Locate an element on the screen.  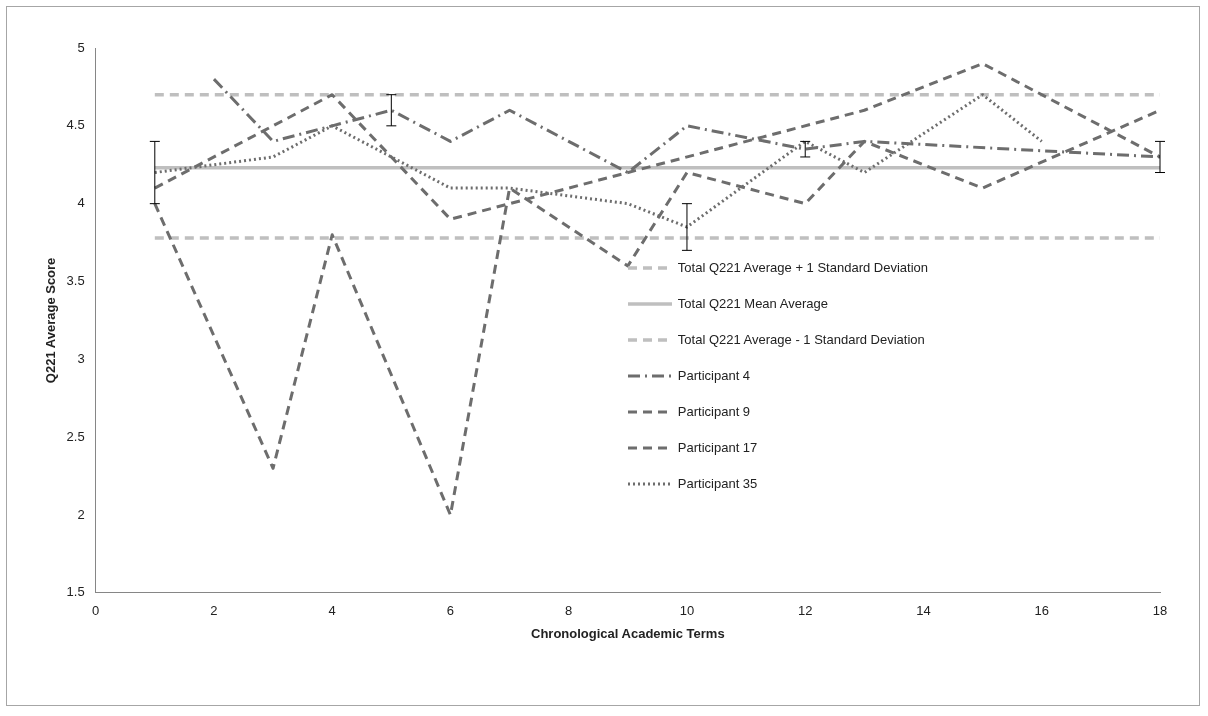
y-axis-title: Q221 Average Score is located at coordinates (51, 320).